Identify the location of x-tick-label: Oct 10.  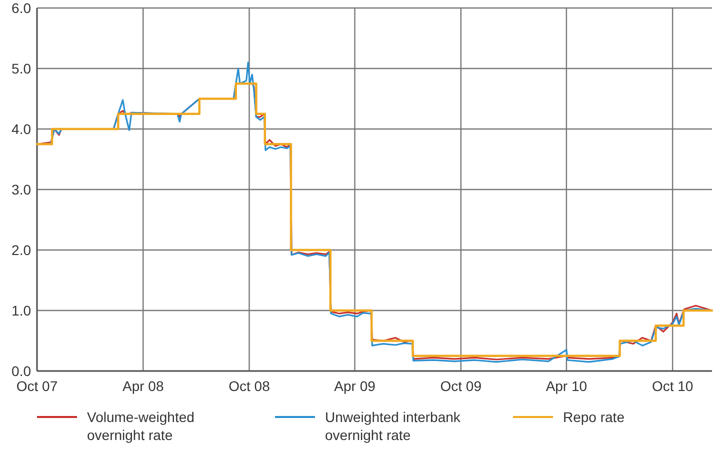
(673, 386).